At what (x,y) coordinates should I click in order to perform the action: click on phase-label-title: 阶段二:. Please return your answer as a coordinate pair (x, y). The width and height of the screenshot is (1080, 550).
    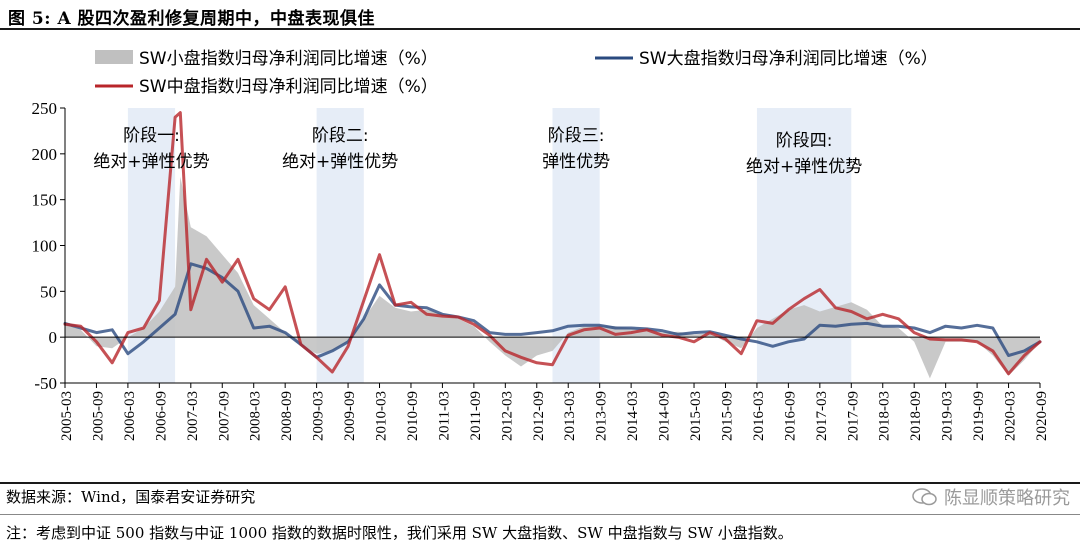
    Looking at the image, I should click on (340, 136).